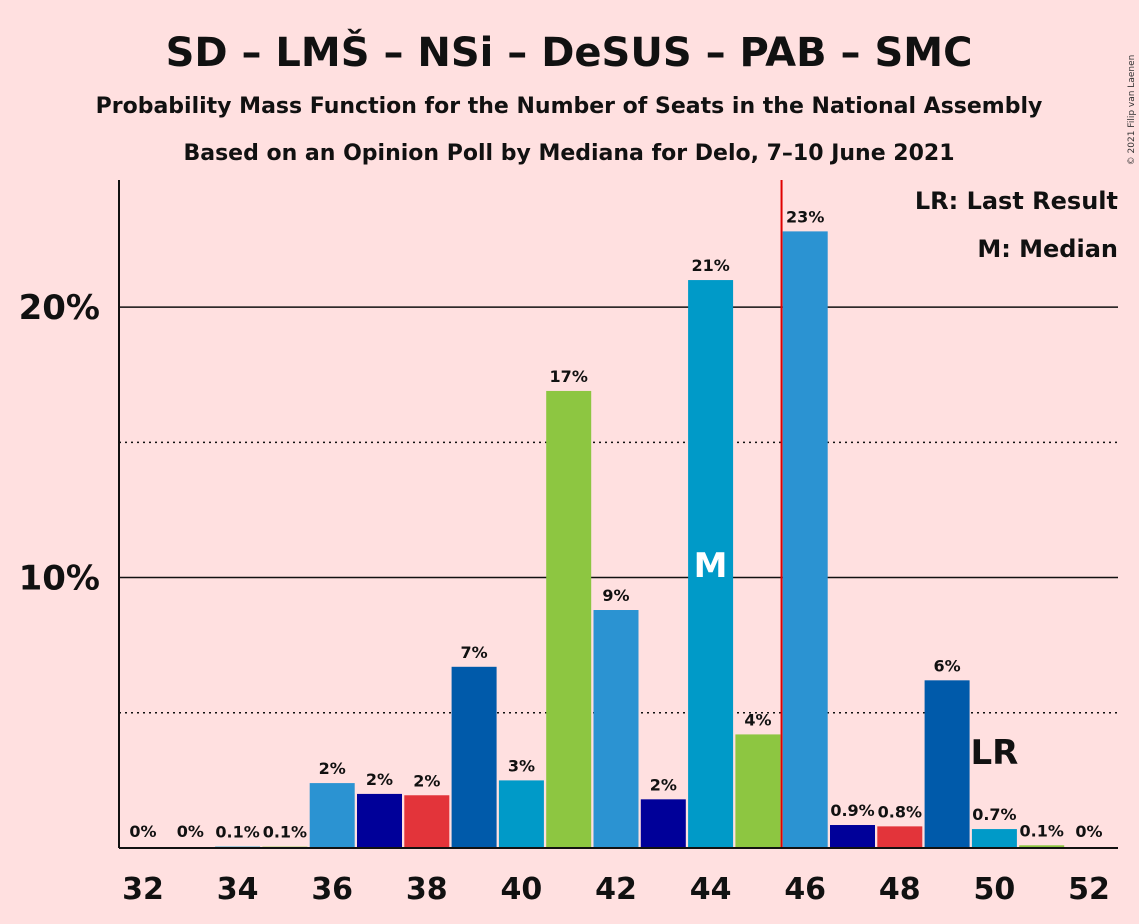 The height and width of the screenshot is (924, 1139). I want to click on copyright-note: © 2021 Filip van Laenen, so click(1132, 110).